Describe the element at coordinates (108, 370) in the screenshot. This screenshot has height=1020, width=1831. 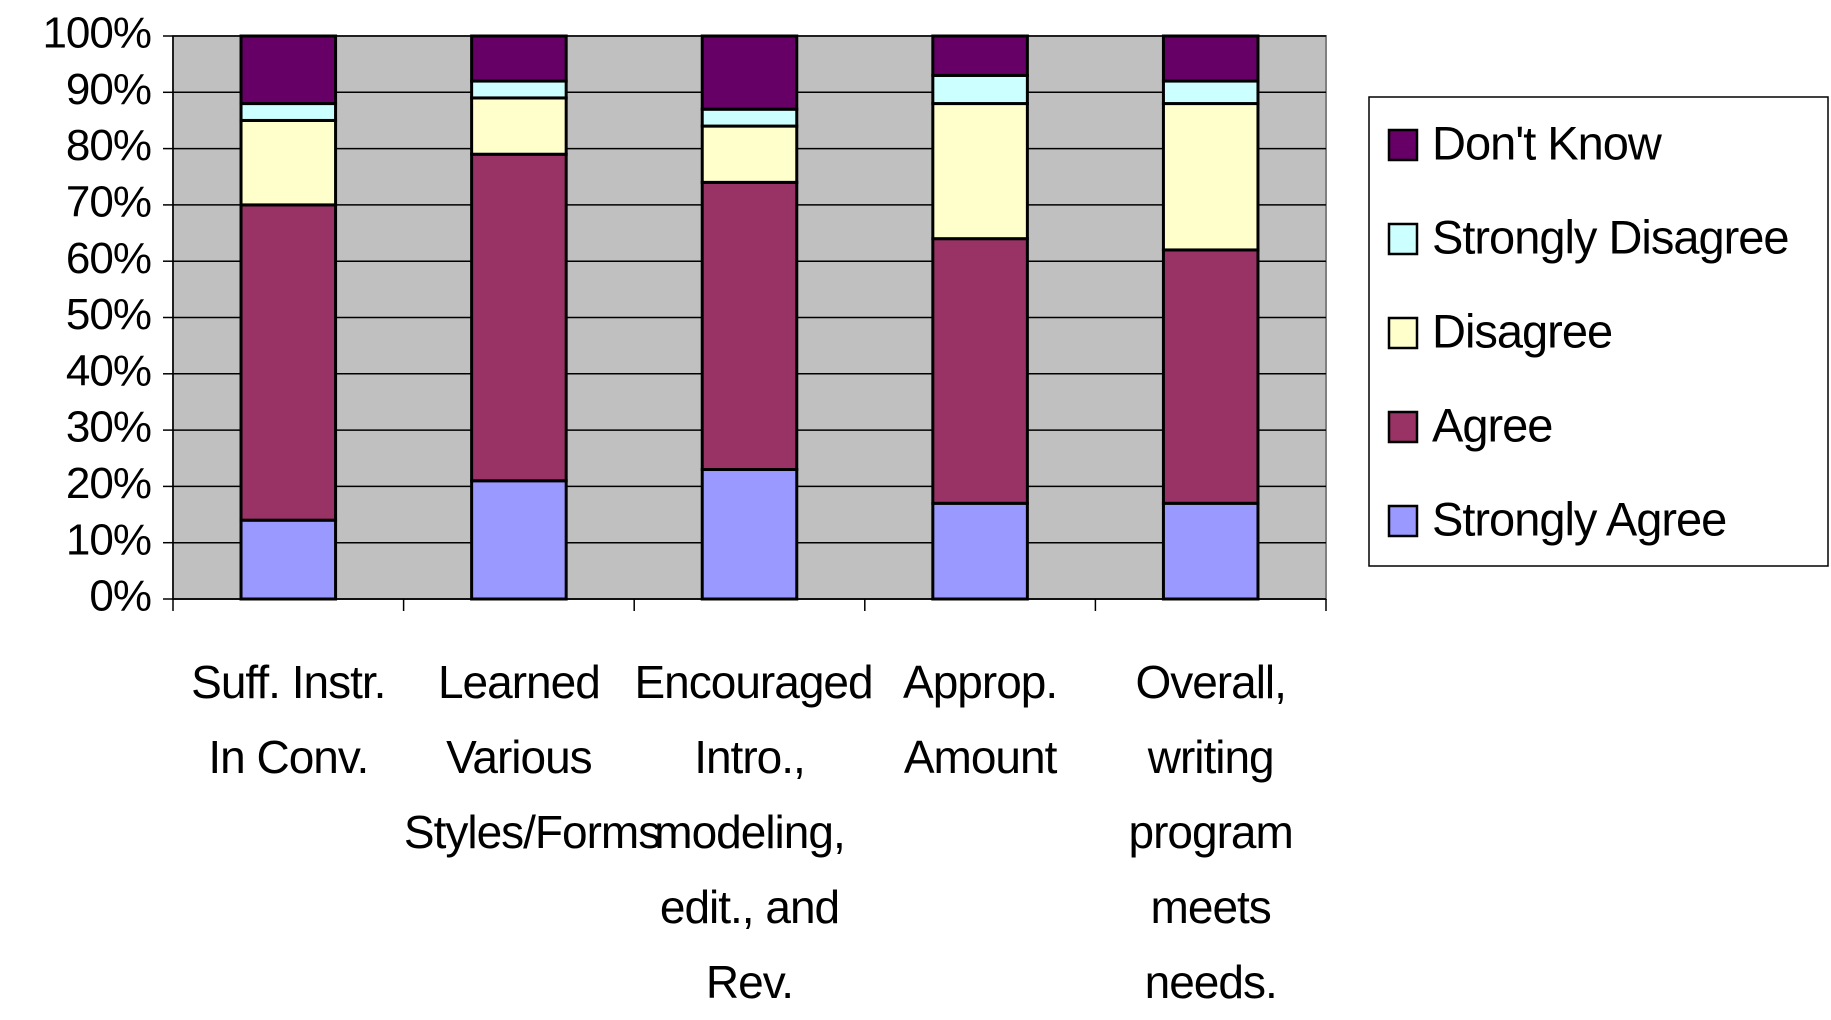
I see `y-tick-label: 40%` at that location.